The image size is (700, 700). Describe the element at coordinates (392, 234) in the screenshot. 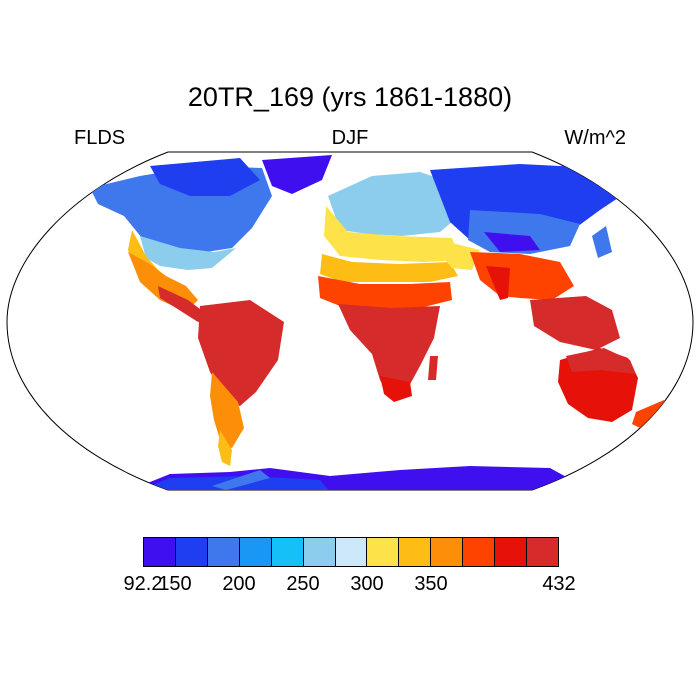

I see `mediterranean-belt` at that location.